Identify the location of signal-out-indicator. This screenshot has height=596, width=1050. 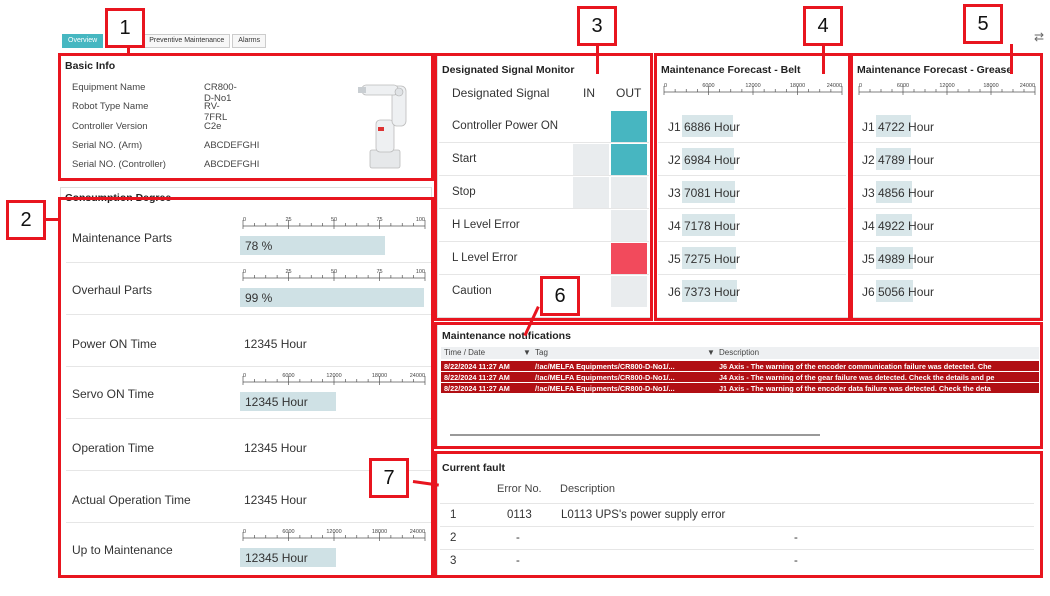
(629, 291).